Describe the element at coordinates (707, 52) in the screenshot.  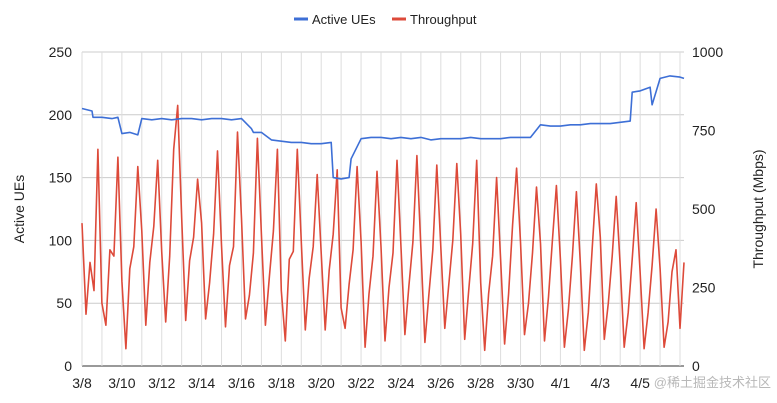
I see `y-right-tick-label: 1000` at that location.